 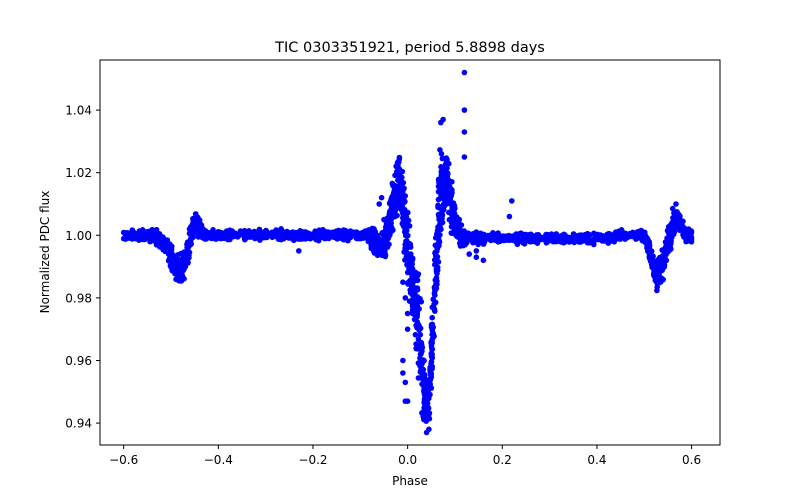 What do you see at coordinates (78, 173) in the screenshot?
I see `y-tick-label: 1.02` at bounding box center [78, 173].